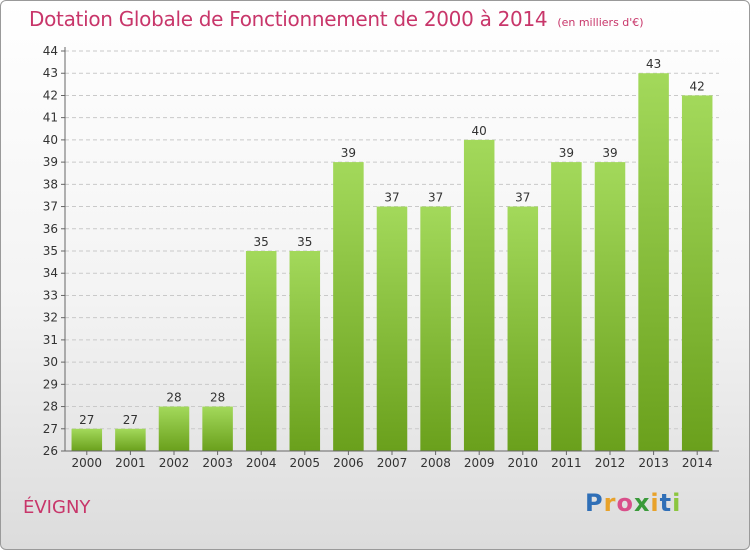 Image resolution: width=750 pixels, height=550 pixels. I want to click on x-tick-label: 2000, so click(87, 463).